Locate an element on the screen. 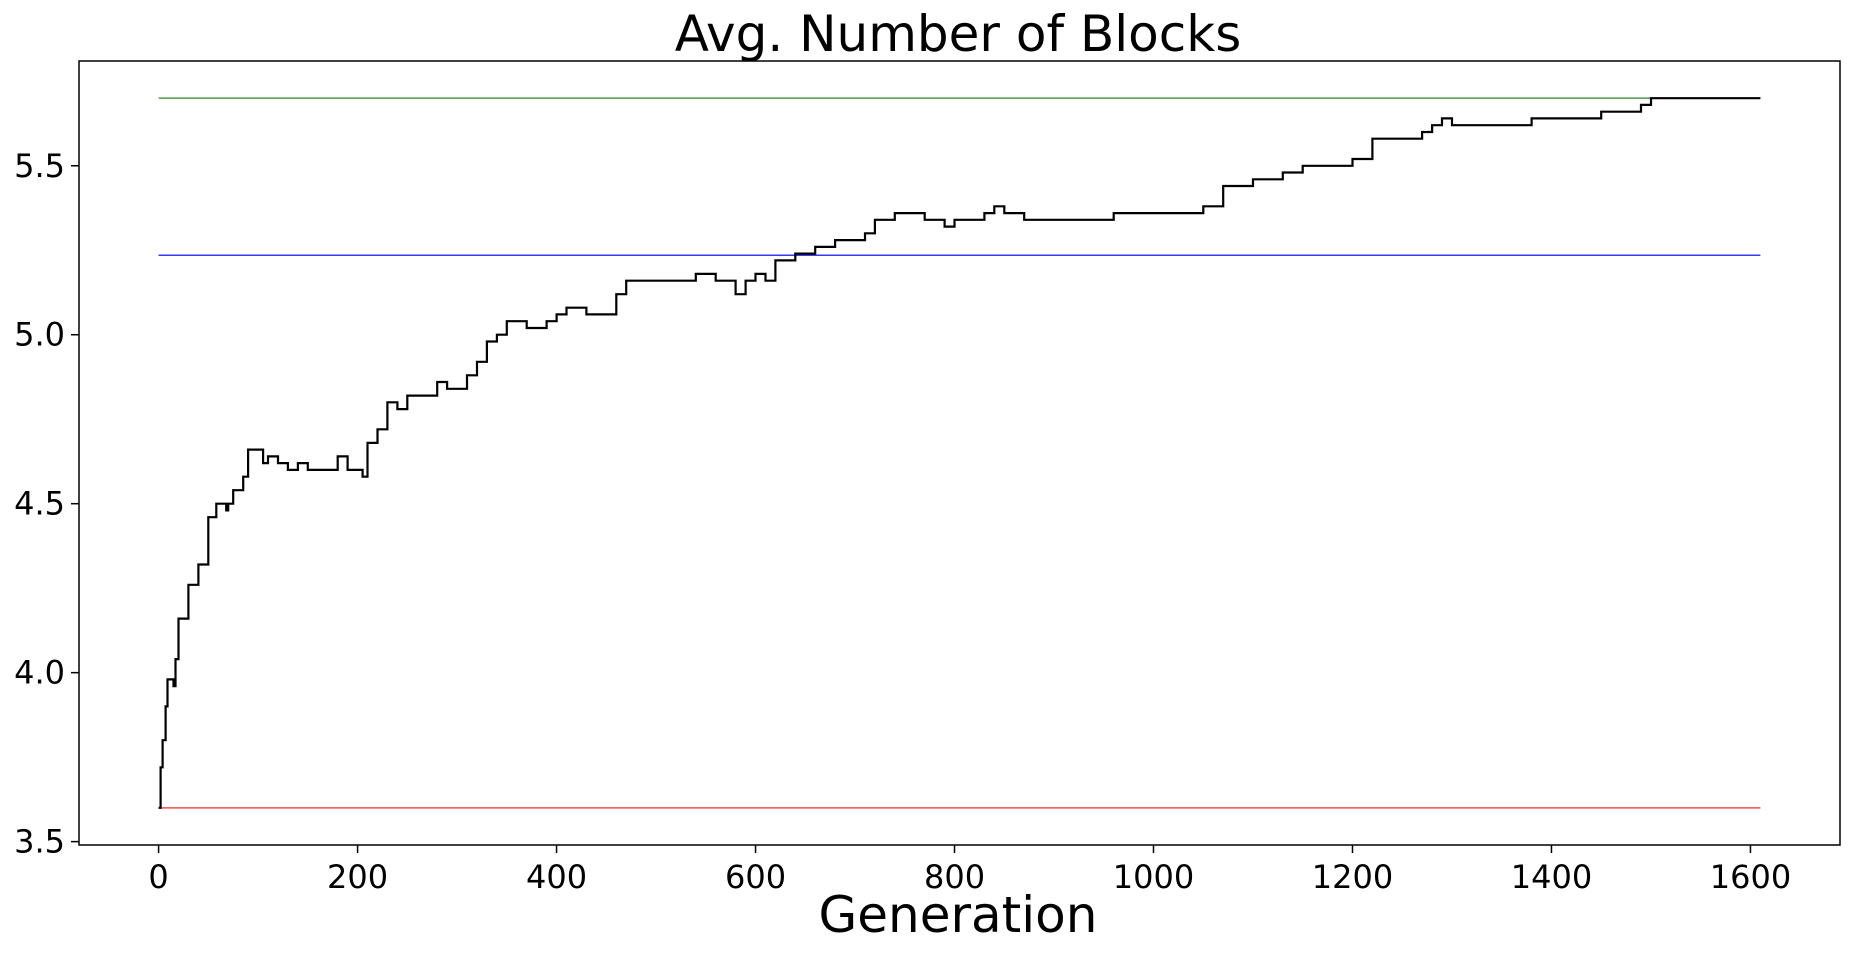  x-tick-label: 1000 is located at coordinates (1153, 877).